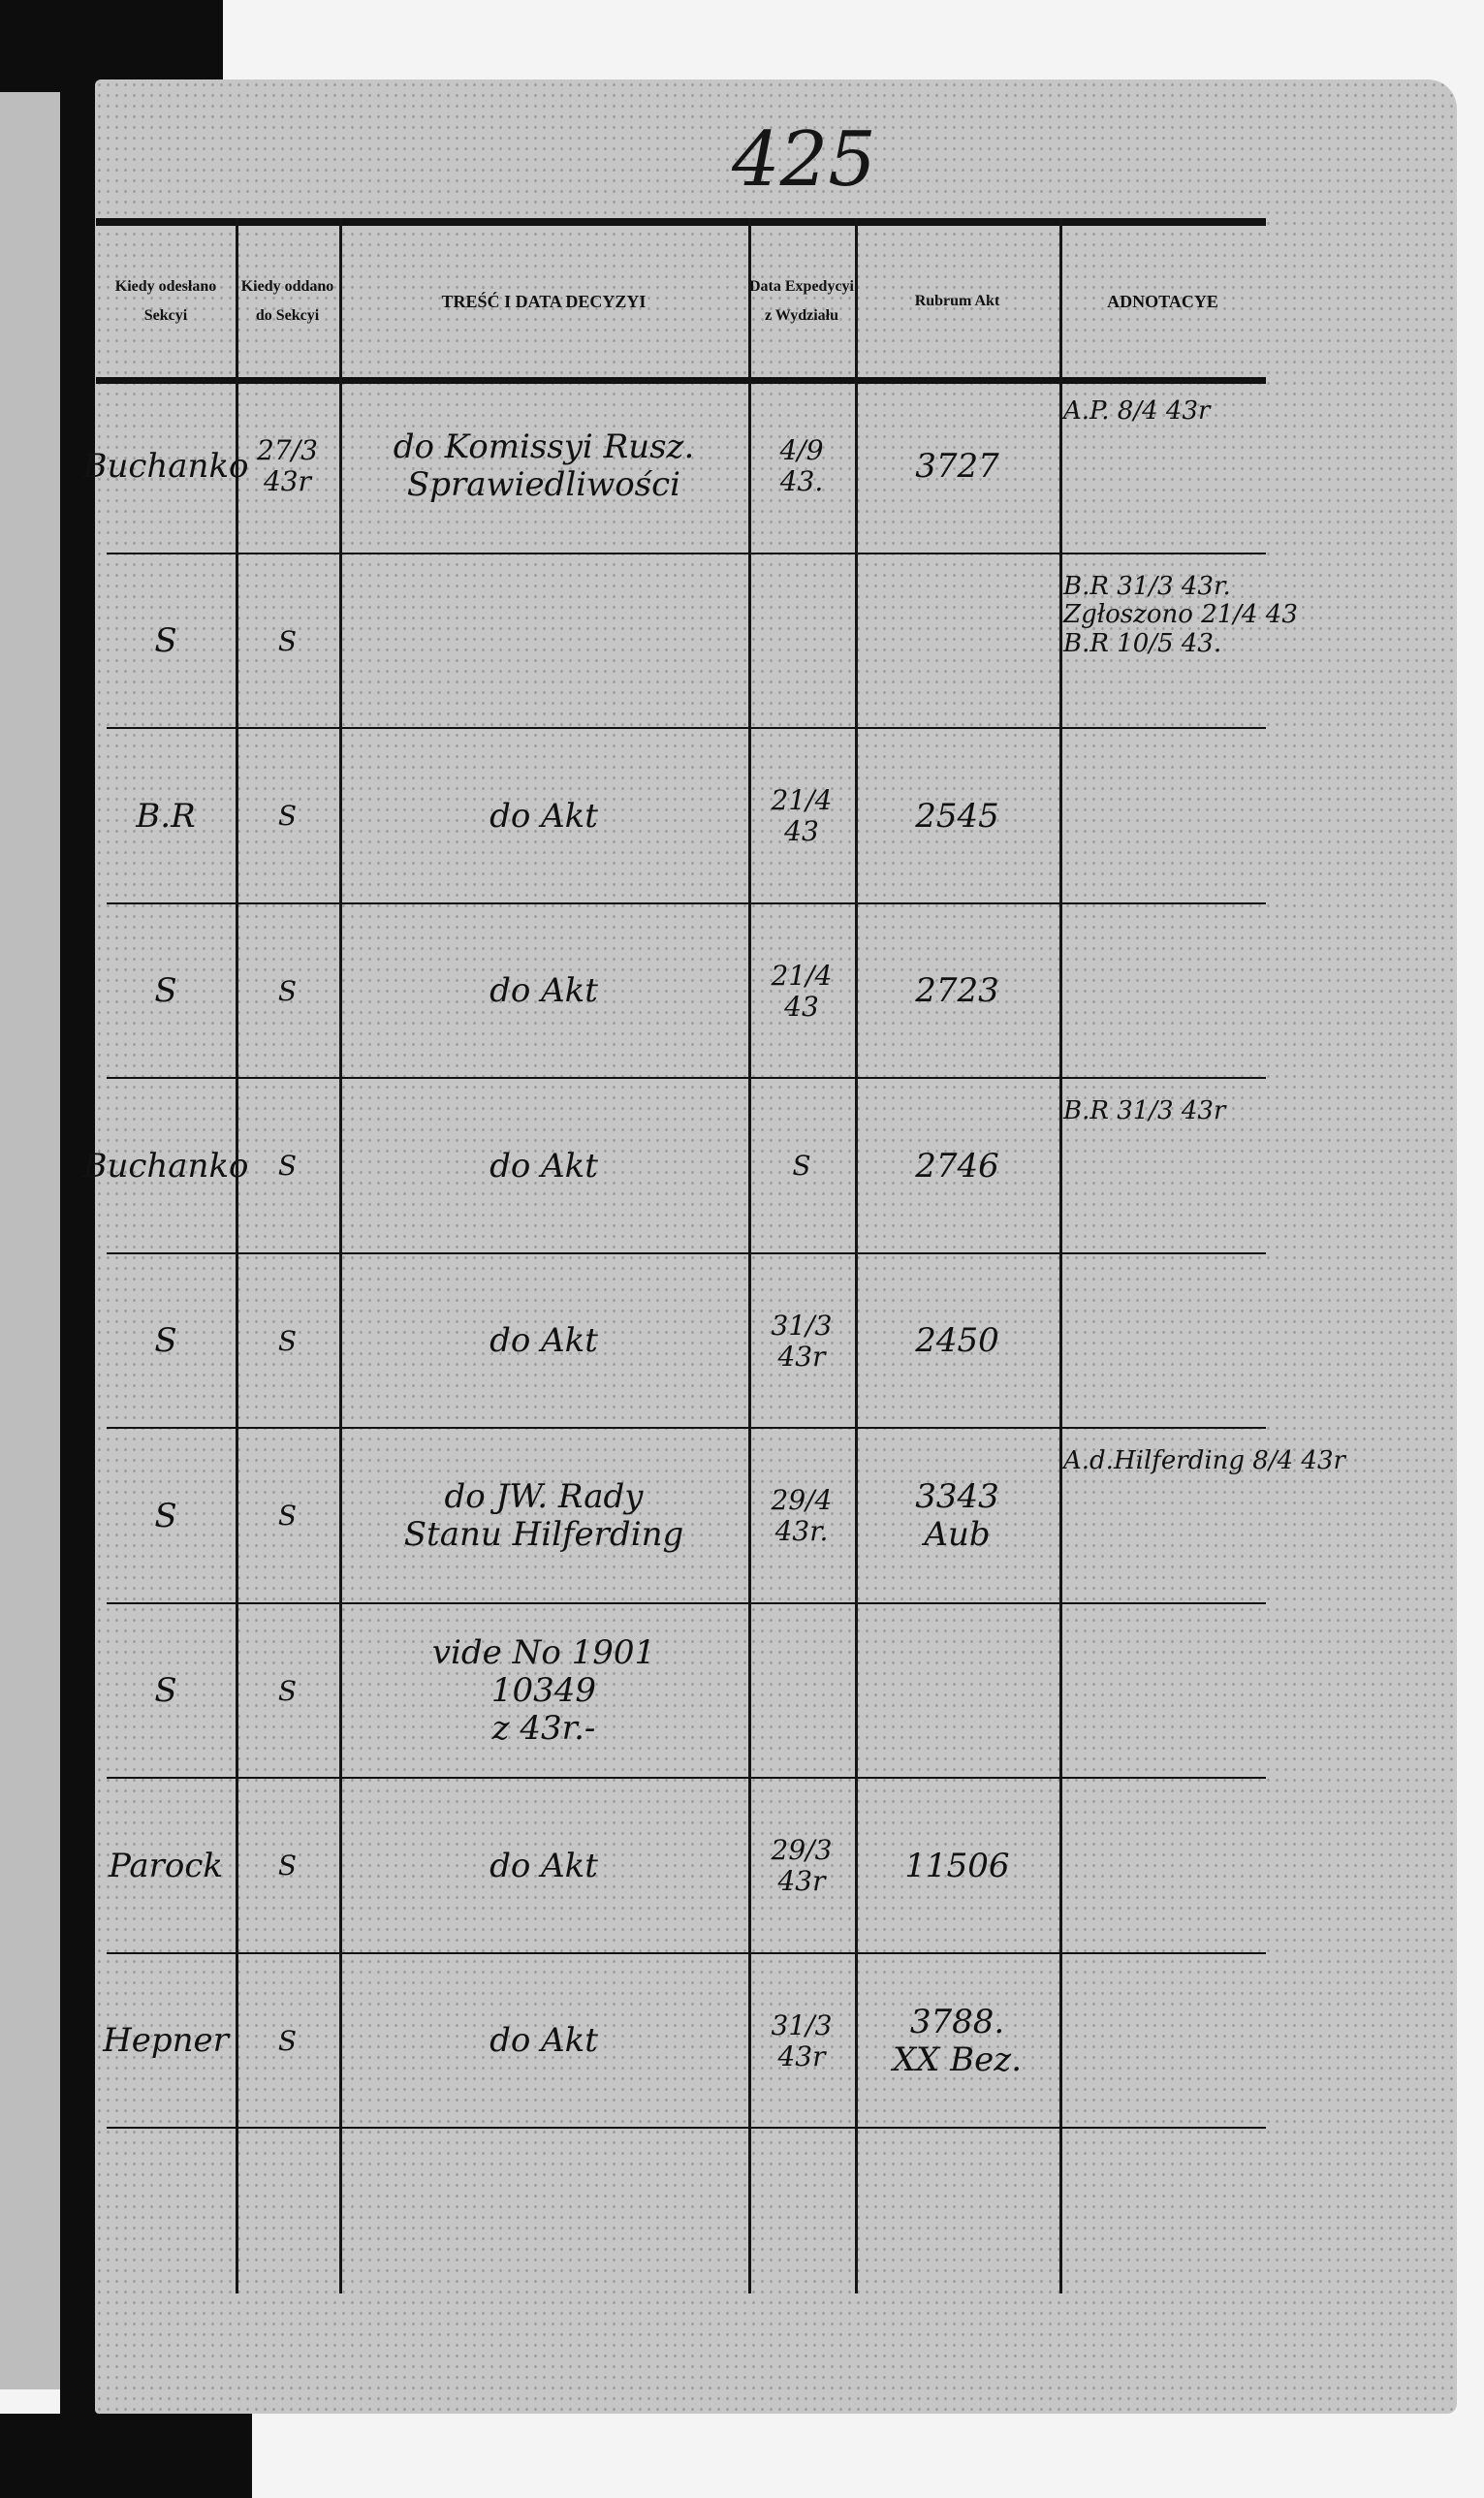  Describe the element at coordinates (544, 301) in the screenshot. I see `column-header: TREŚĆ I DATA DECYZYI` at that location.